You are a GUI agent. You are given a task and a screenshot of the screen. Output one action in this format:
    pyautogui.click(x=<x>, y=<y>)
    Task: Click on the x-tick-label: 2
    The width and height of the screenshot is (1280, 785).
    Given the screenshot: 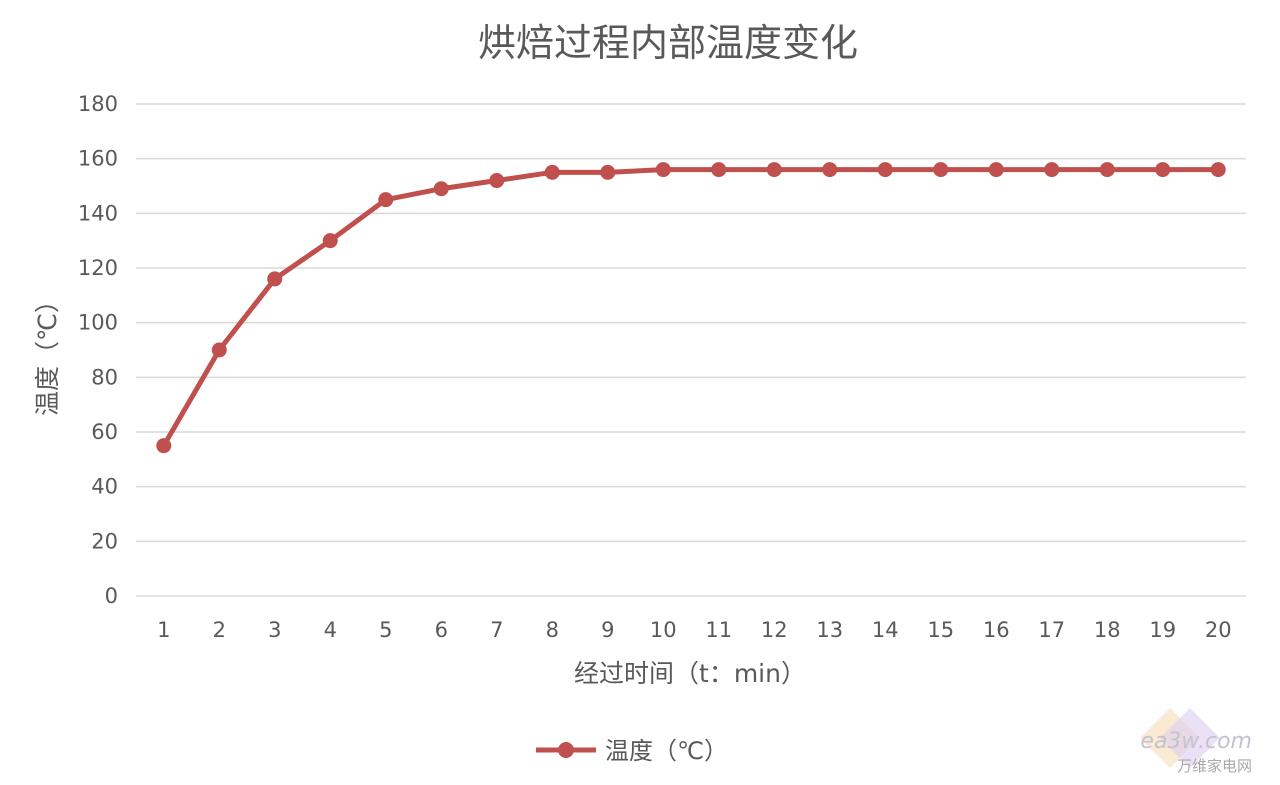 What is the action you would take?
    pyautogui.click(x=219, y=630)
    